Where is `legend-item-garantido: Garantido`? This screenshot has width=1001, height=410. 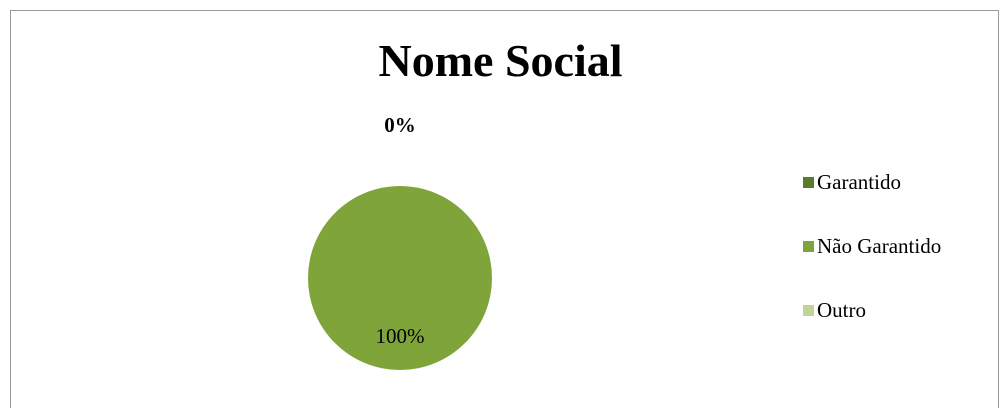
legend-item-garantido: Garantido is located at coordinates (872, 182).